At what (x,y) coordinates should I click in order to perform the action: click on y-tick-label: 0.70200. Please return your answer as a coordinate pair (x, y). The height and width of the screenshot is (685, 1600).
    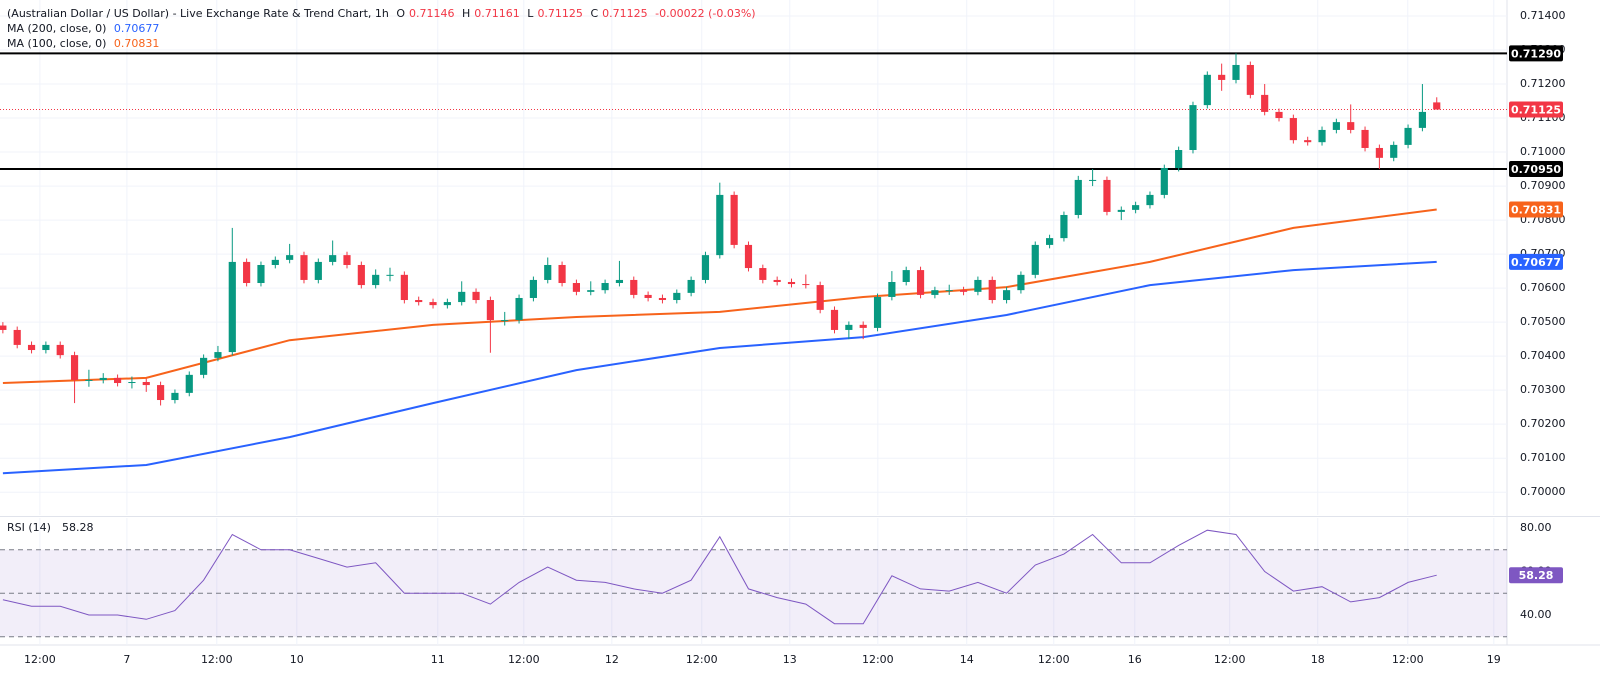
    Looking at the image, I should click on (1543, 423).